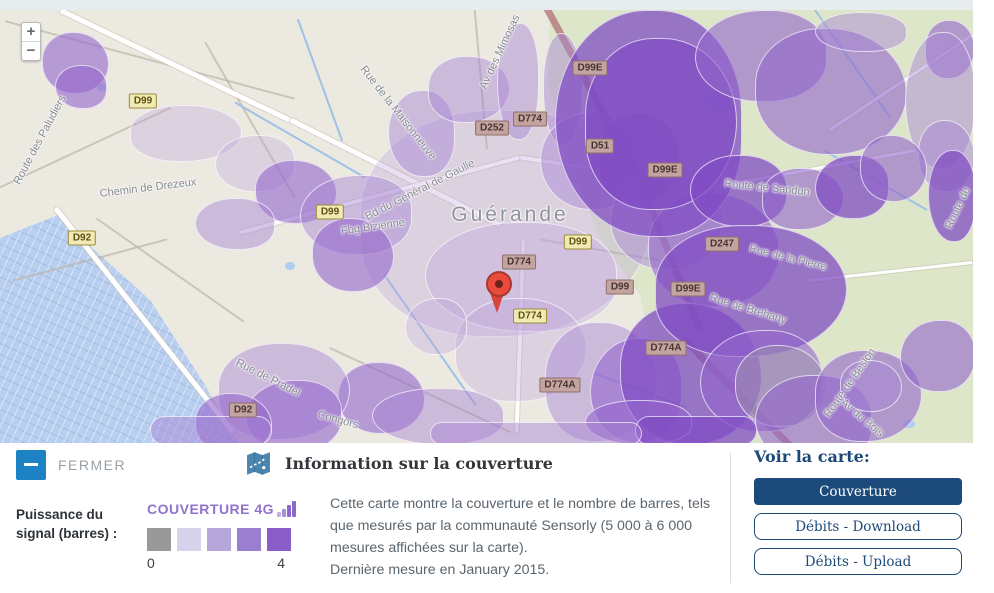 This screenshot has width=994, height=593. I want to click on view-map-title: Voir la carte:, so click(812, 456).